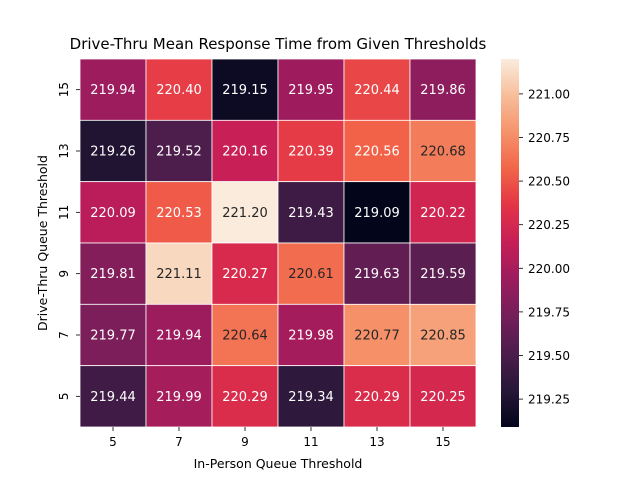 The width and height of the screenshot is (640, 480). I want to click on cell-value-label: 219.52, so click(179, 152).